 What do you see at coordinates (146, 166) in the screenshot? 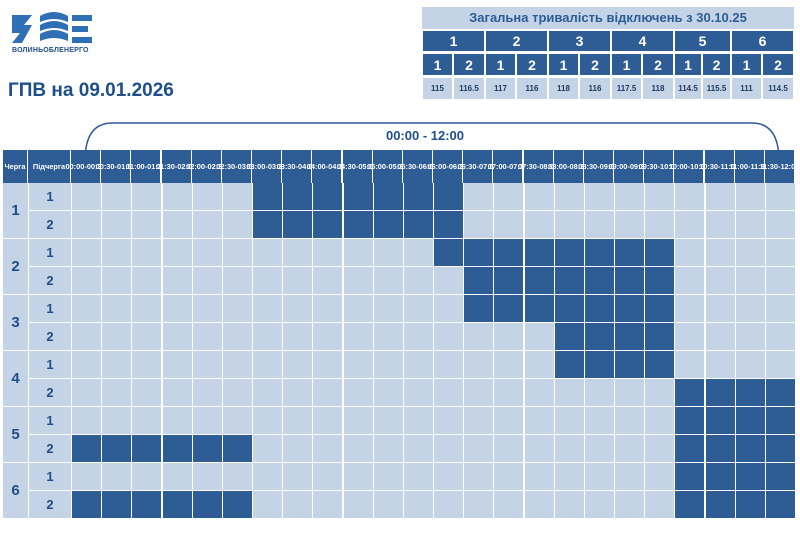
I see `time-slot-header: 01:00- 01:30` at bounding box center [146, 166].